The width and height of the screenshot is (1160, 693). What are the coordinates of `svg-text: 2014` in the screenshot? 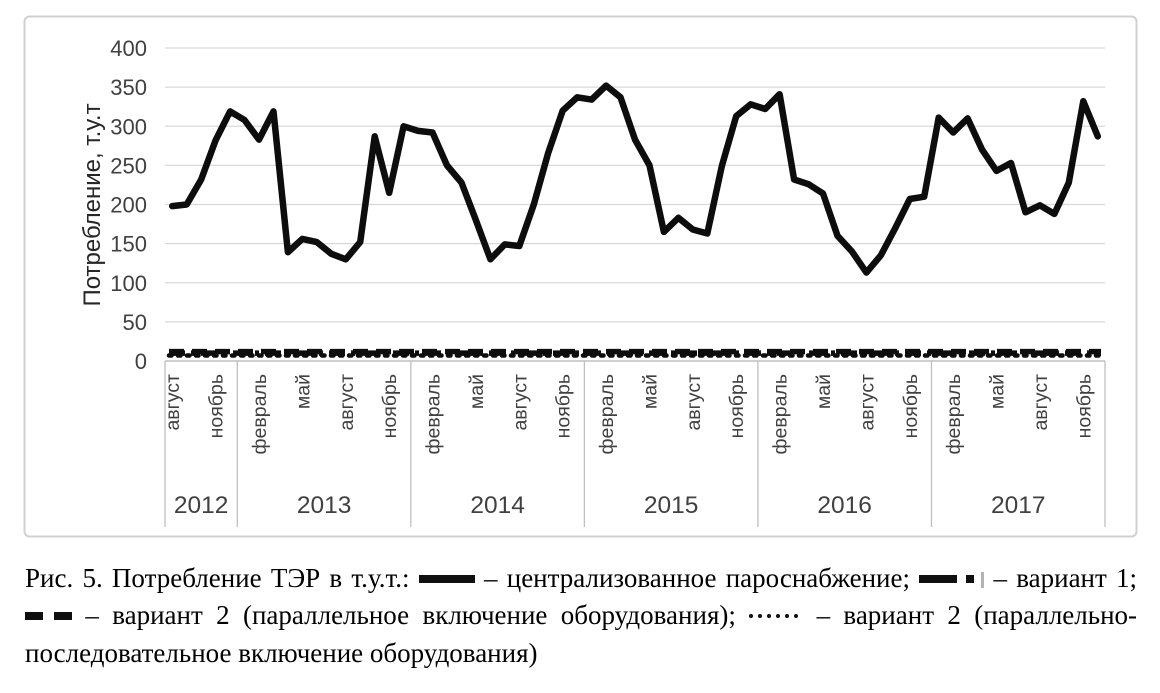 It's located at (497, 505).